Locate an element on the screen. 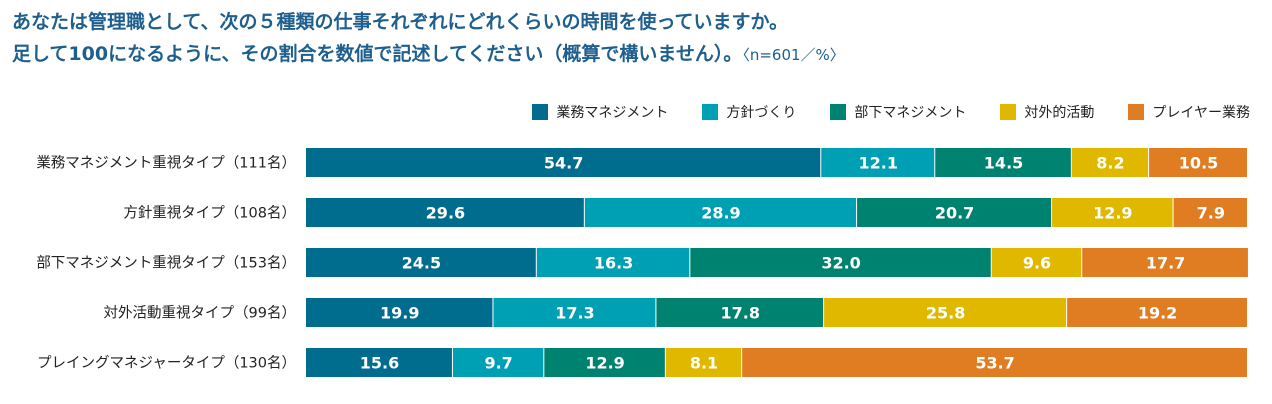 Image resolution: width=1272 pixels, height=404 pixels. data-label: 32.0 is located at coordinates (840, 263).